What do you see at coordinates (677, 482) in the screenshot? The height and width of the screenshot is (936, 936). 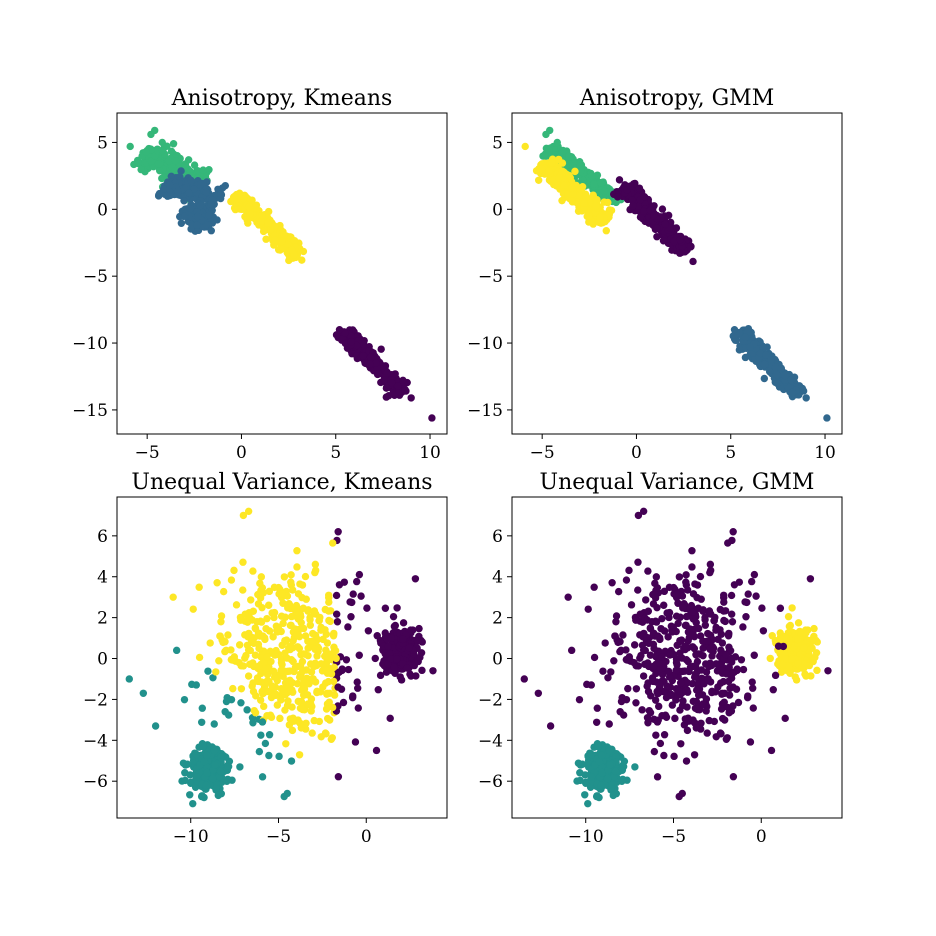 I see `subplot-title: Unequal Variance, GMM` at bounding box center [677, 482].